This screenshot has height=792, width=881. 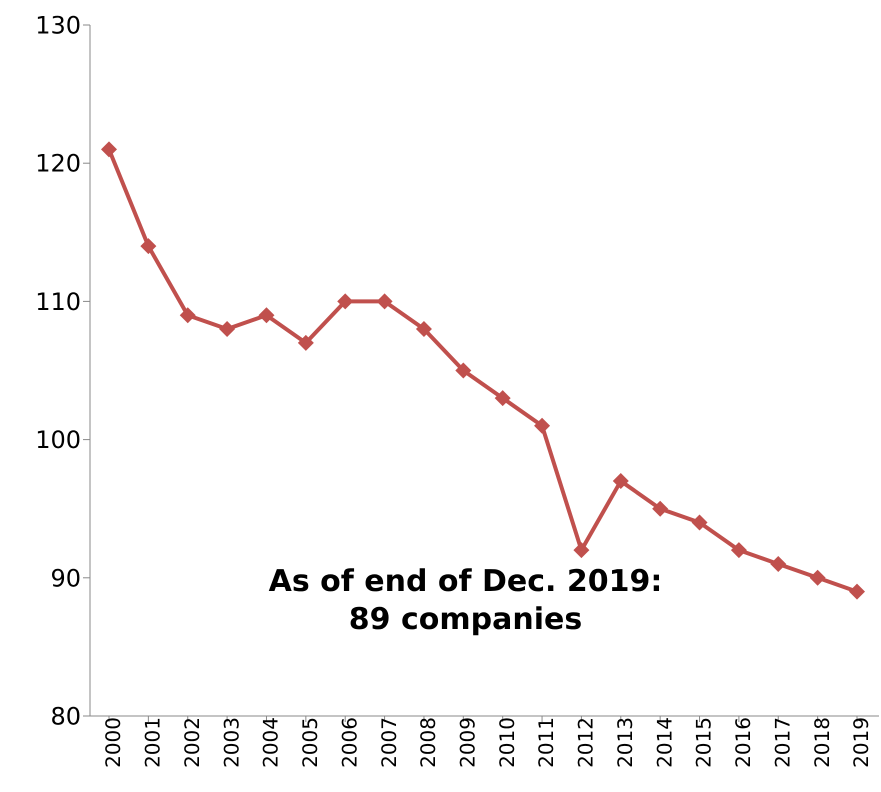 I want to click on x-tick-label: 2003, so click(x=231, y=742).